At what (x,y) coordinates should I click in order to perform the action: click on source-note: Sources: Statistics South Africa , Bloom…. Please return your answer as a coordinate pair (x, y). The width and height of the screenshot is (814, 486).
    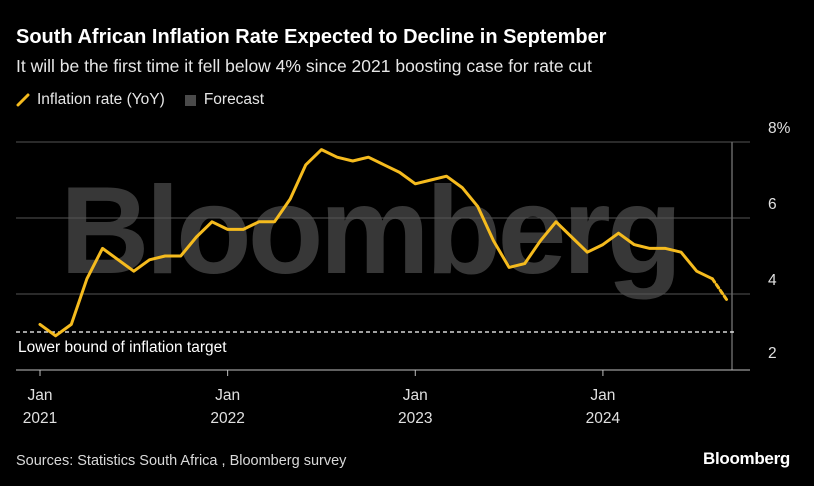
    Looking at the image, I should click on (181, 461).